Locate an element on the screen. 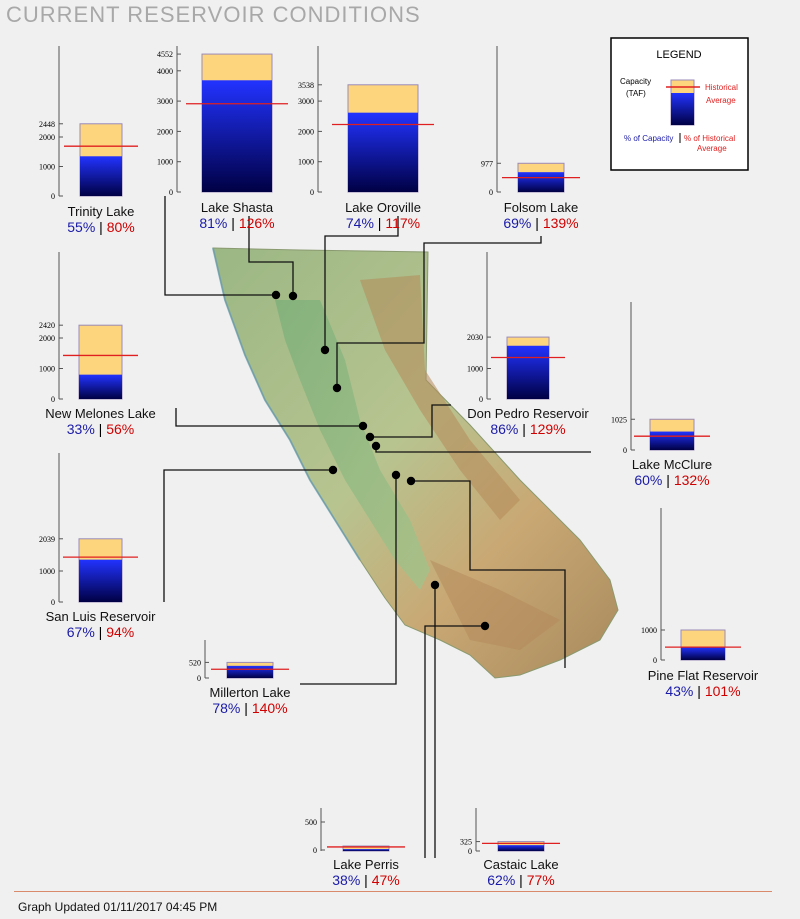  pct-capacity: 43% is located at coordinates (681, 691).